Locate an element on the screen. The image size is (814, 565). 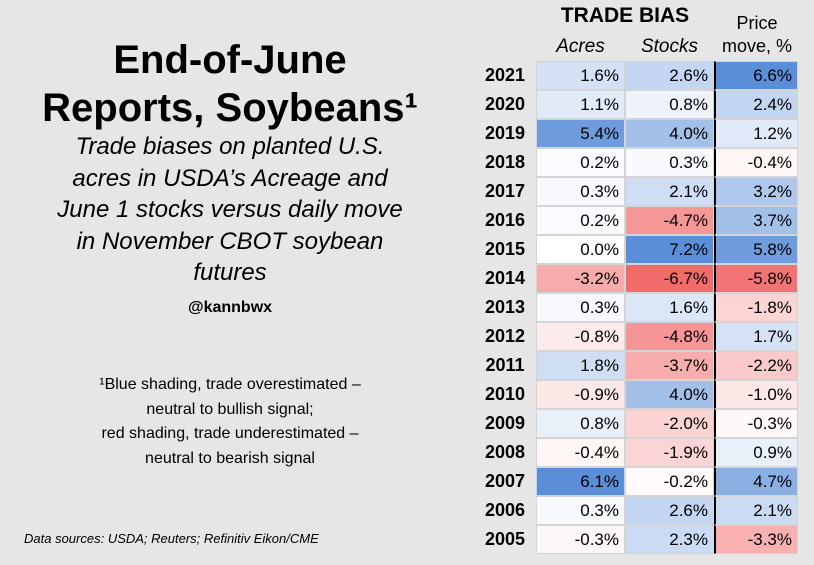
price-cell: -3.3% is located at coordinates (756, 539).